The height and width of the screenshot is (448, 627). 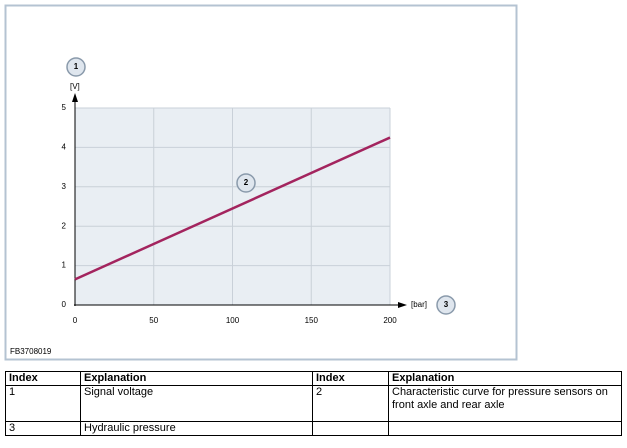 I want to click on cell: 3, so click(x=43, y=428).